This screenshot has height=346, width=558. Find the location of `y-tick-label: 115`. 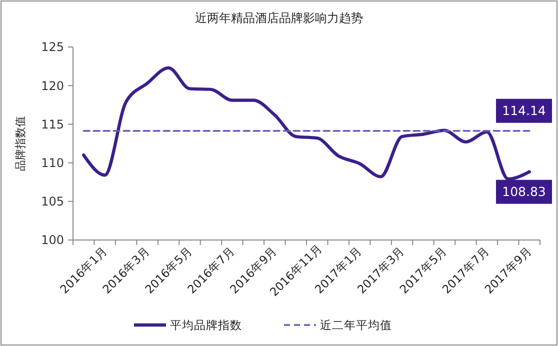

y-tick-label: 115 is located at coordinates (52, 124).